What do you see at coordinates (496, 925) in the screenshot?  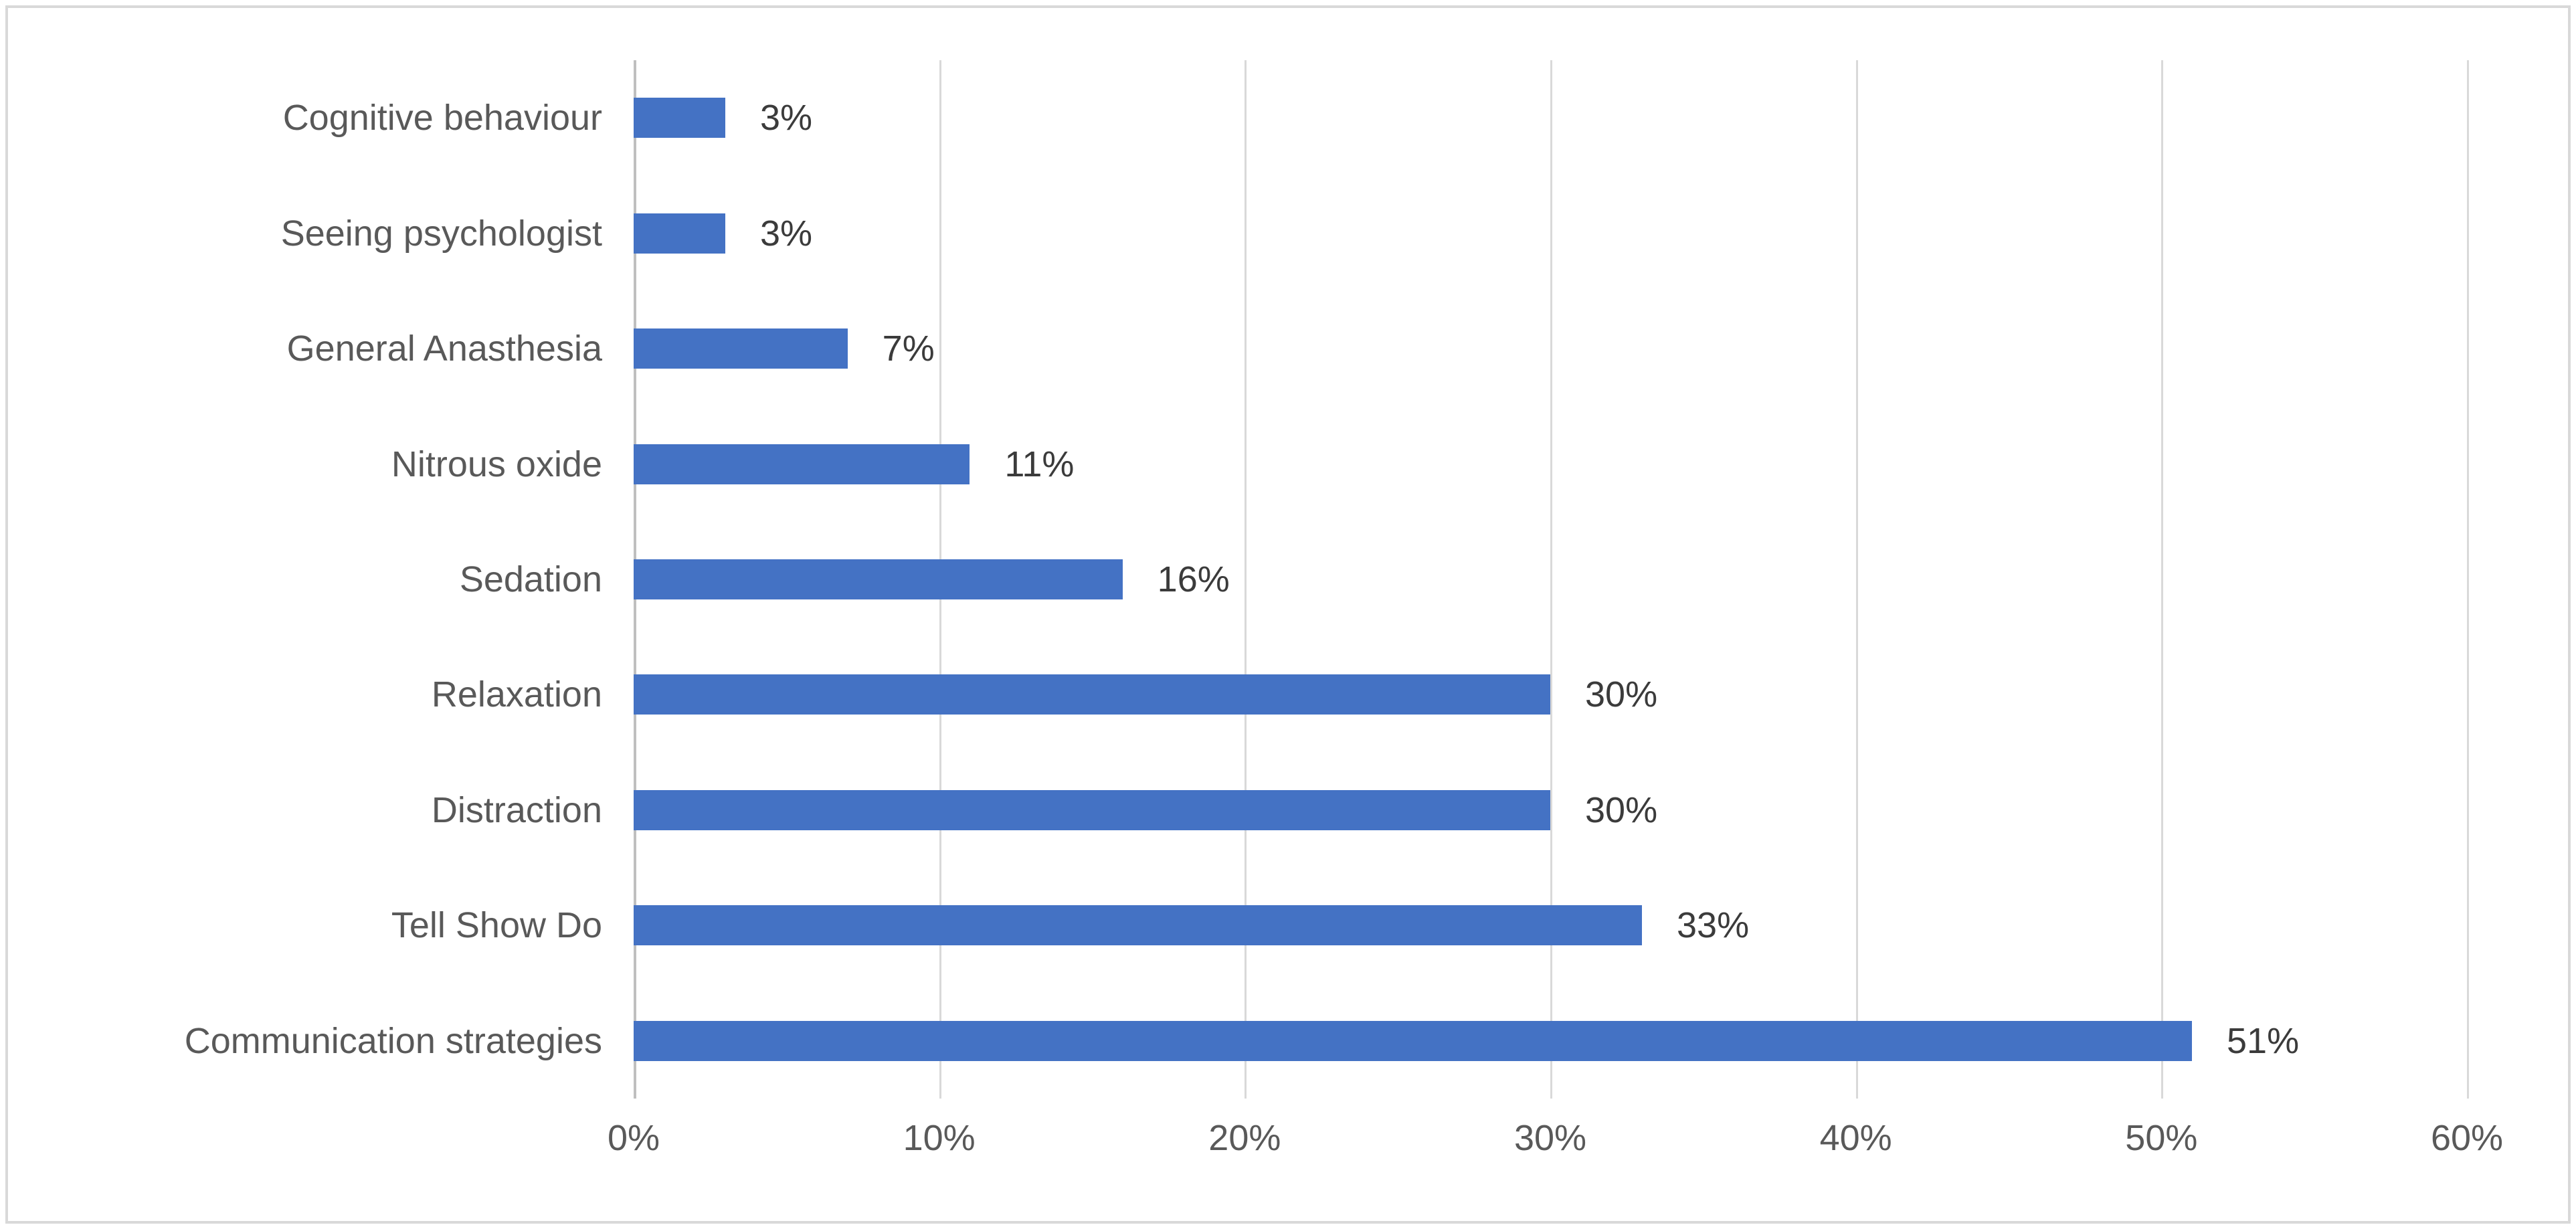 I see `category-label: Tell Show Do` at bounding box center [496, 925].